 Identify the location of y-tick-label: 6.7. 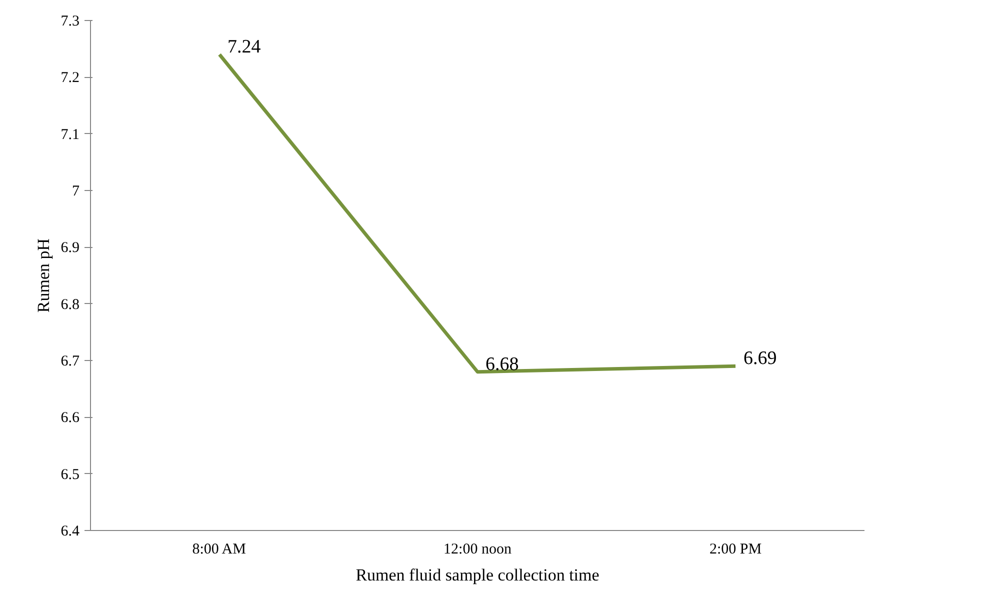
(70, 362).